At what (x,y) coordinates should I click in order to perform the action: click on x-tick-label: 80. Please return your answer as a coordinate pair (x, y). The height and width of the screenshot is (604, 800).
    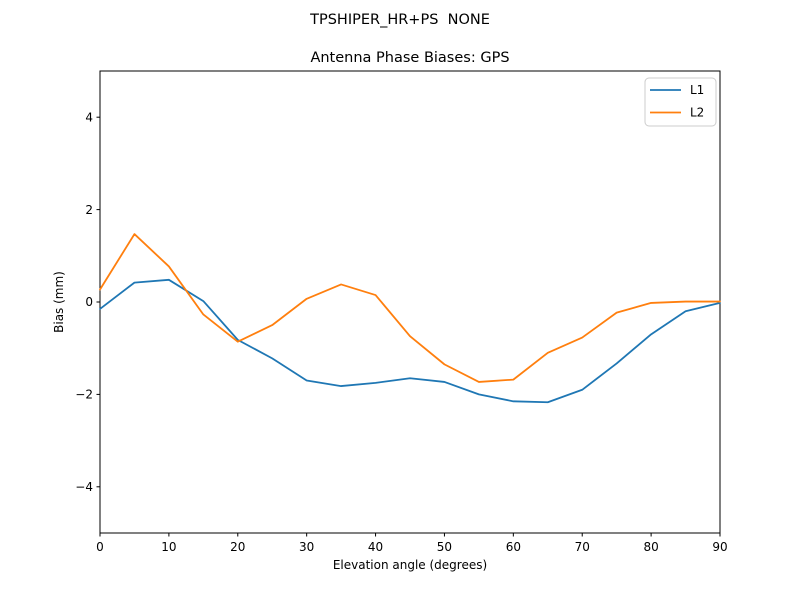
    Looking at the image, I should click on (650, 547).